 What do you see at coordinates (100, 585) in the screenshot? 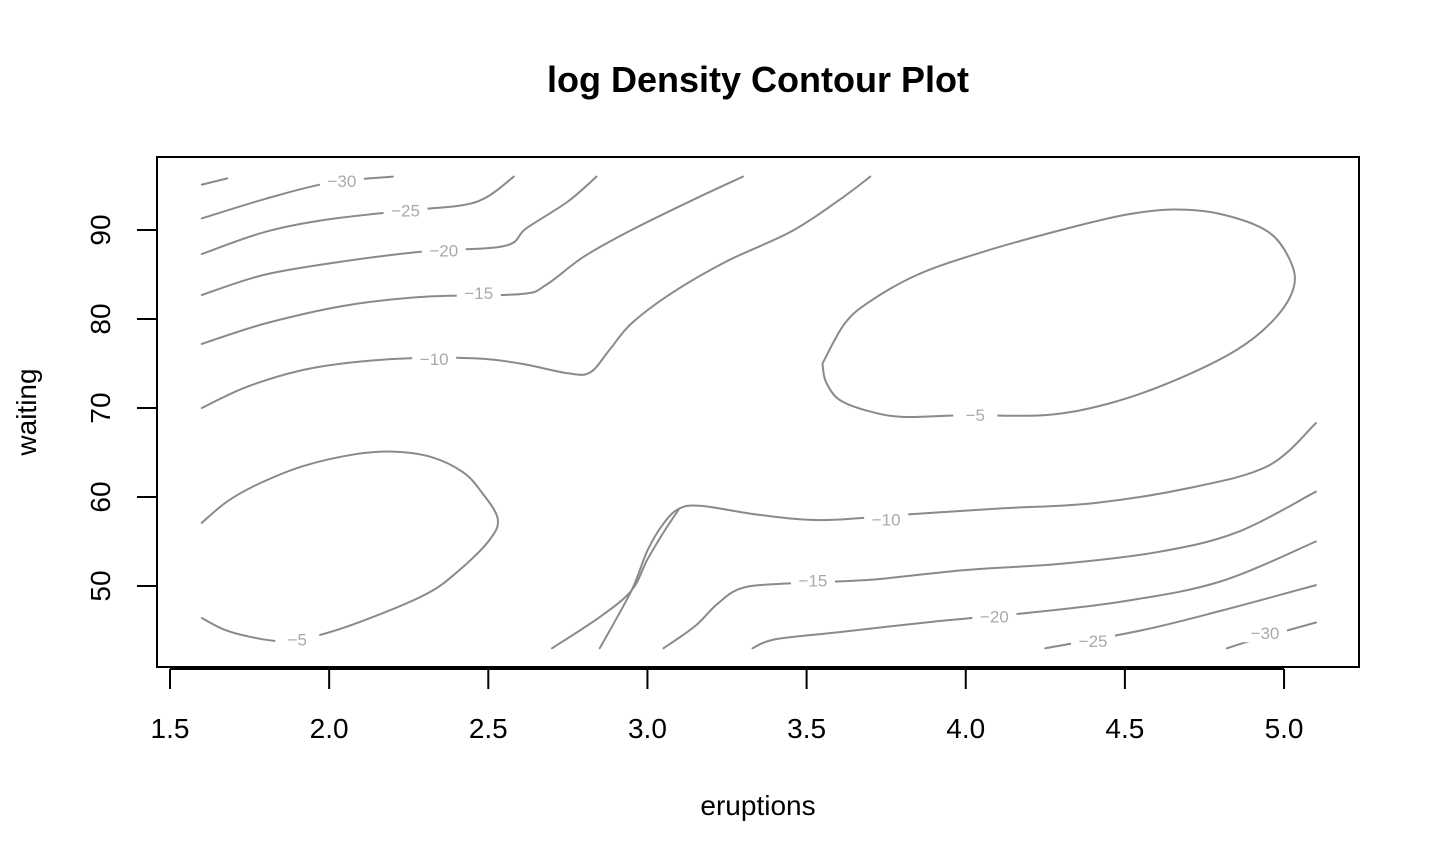
I see `y-tick-label: 50` at bounding box center [100, 585].